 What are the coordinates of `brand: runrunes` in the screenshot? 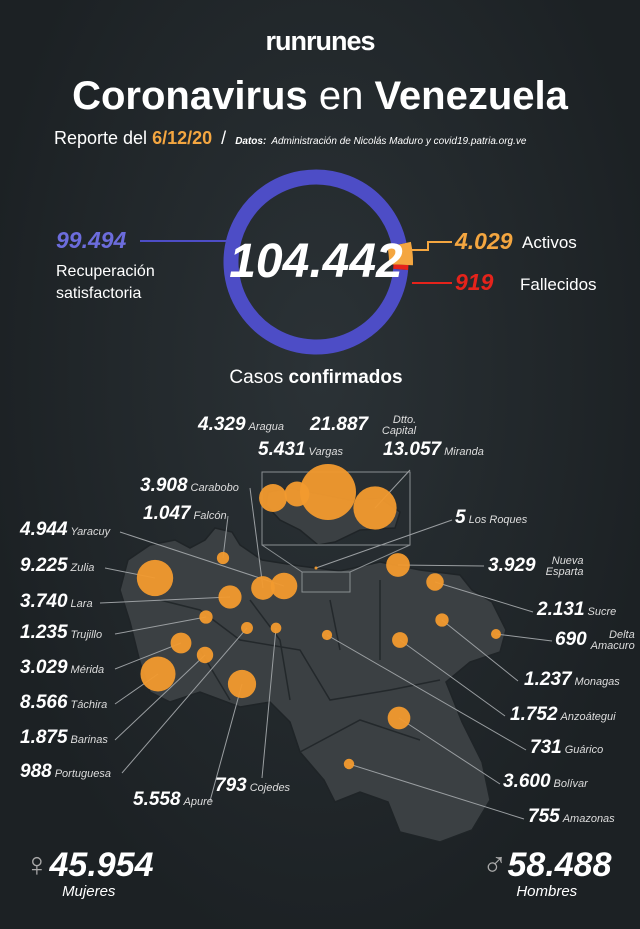 It's located at (320, 41).